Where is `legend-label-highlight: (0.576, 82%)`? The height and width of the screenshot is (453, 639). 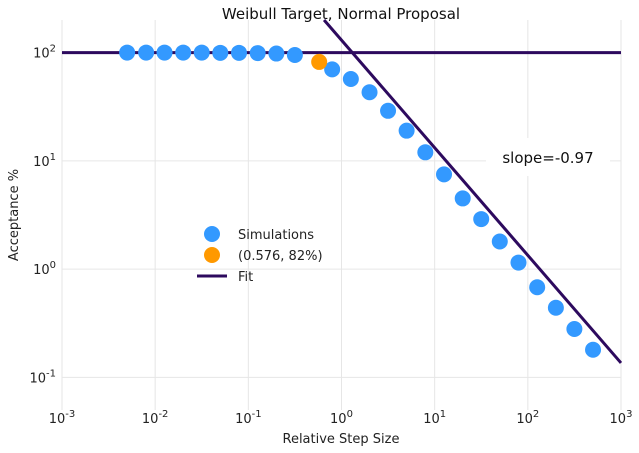 legend-label-highlight: (0.576, 82%) is located at coordinates (280, 256).